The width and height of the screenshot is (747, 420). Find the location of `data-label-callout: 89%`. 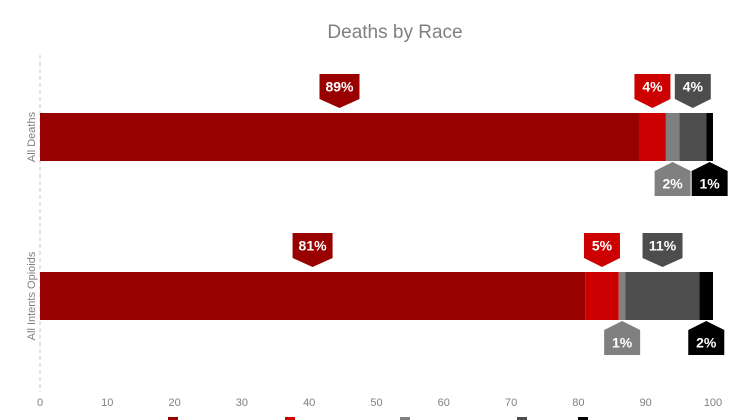

data-label-callout: 89% is located at coordinates (339, 91).